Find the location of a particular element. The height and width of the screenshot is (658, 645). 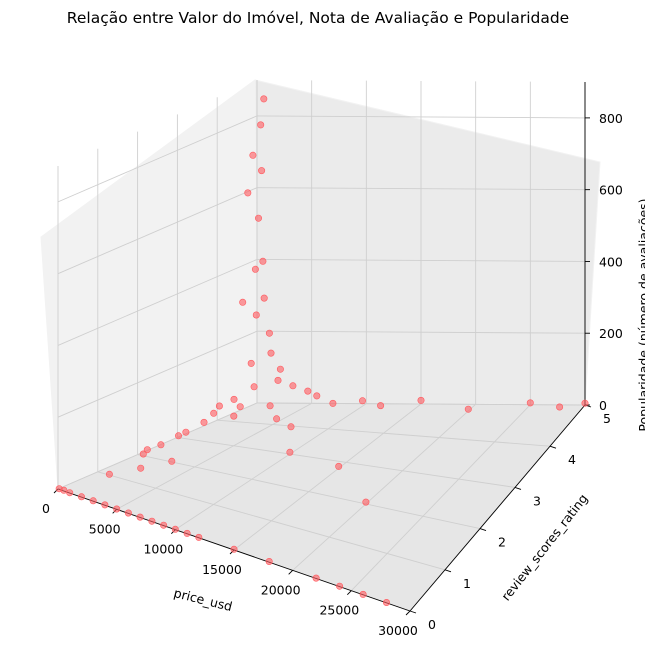

y-tick-label: 2 is located at coordinates (502, 542).